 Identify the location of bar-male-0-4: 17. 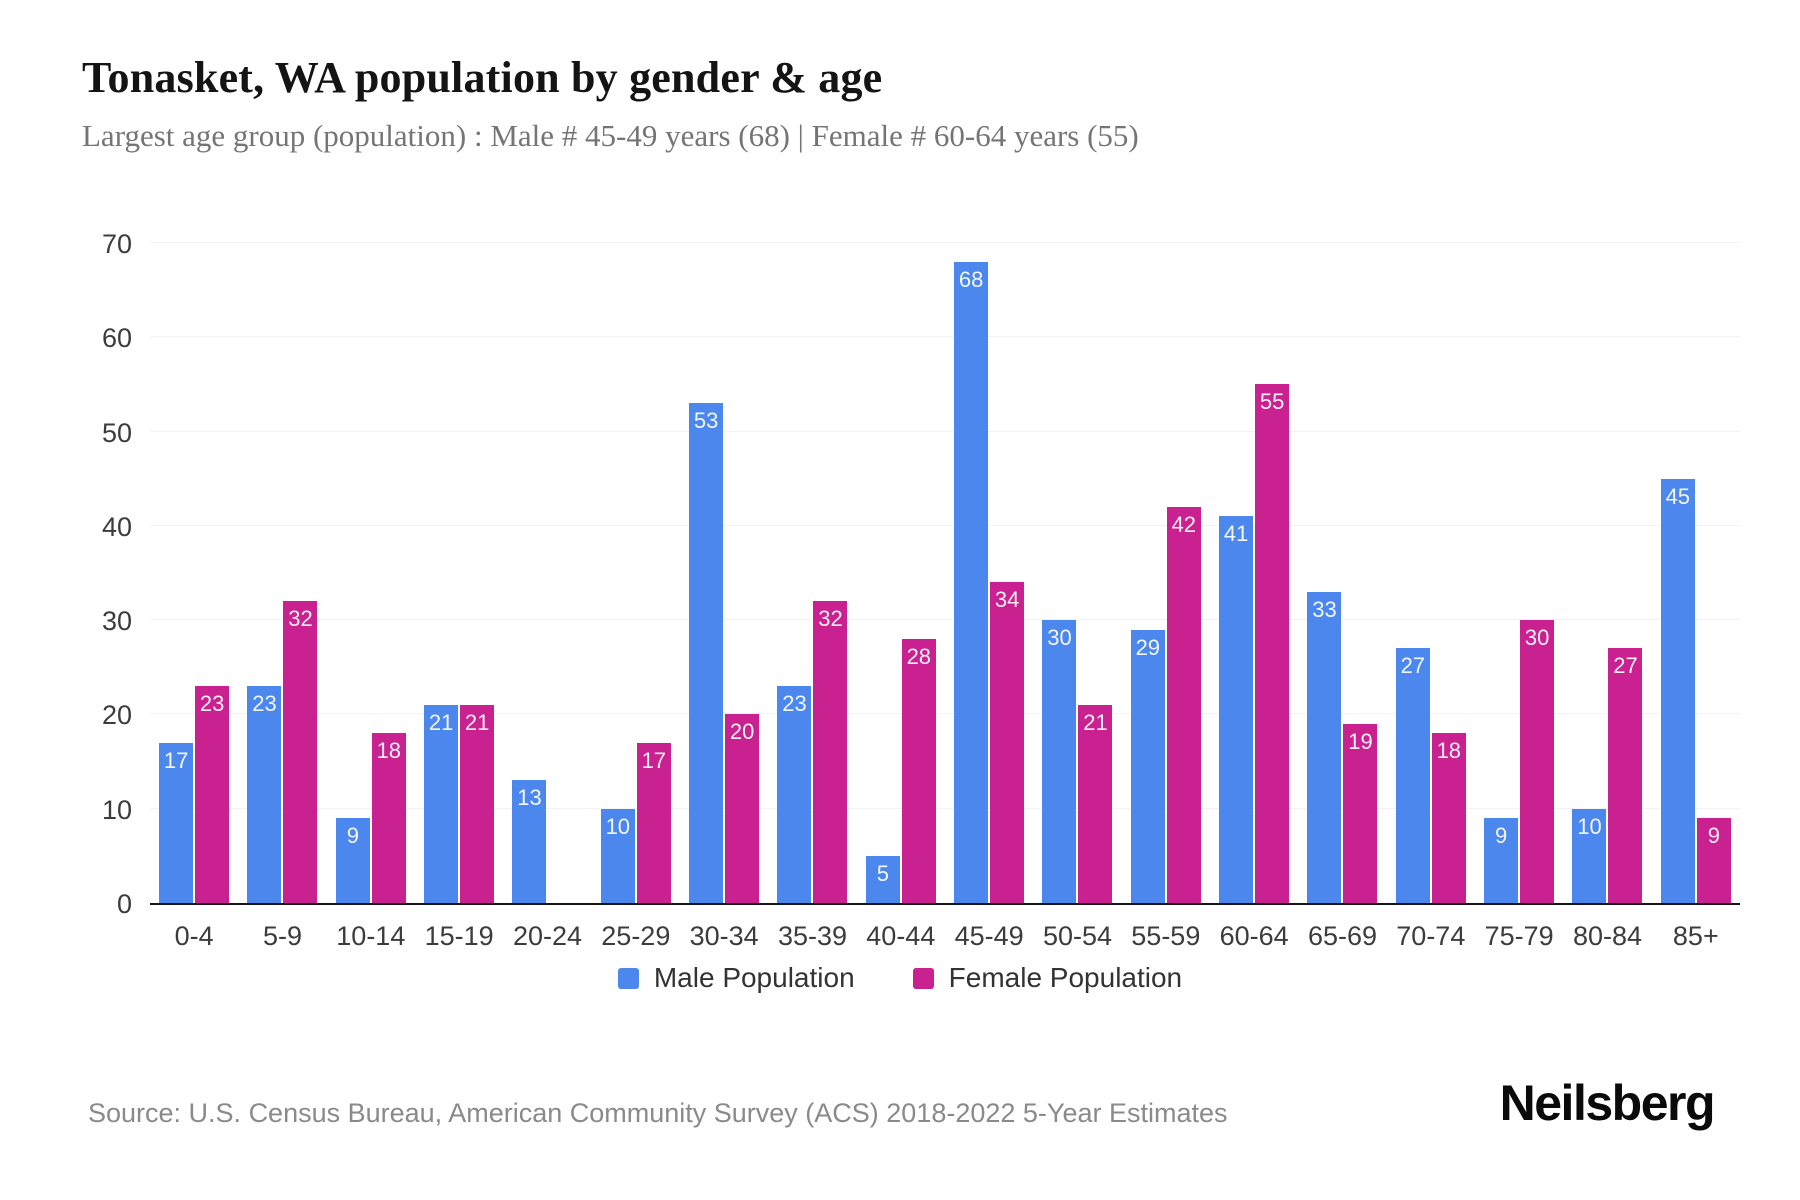
(176, 822).